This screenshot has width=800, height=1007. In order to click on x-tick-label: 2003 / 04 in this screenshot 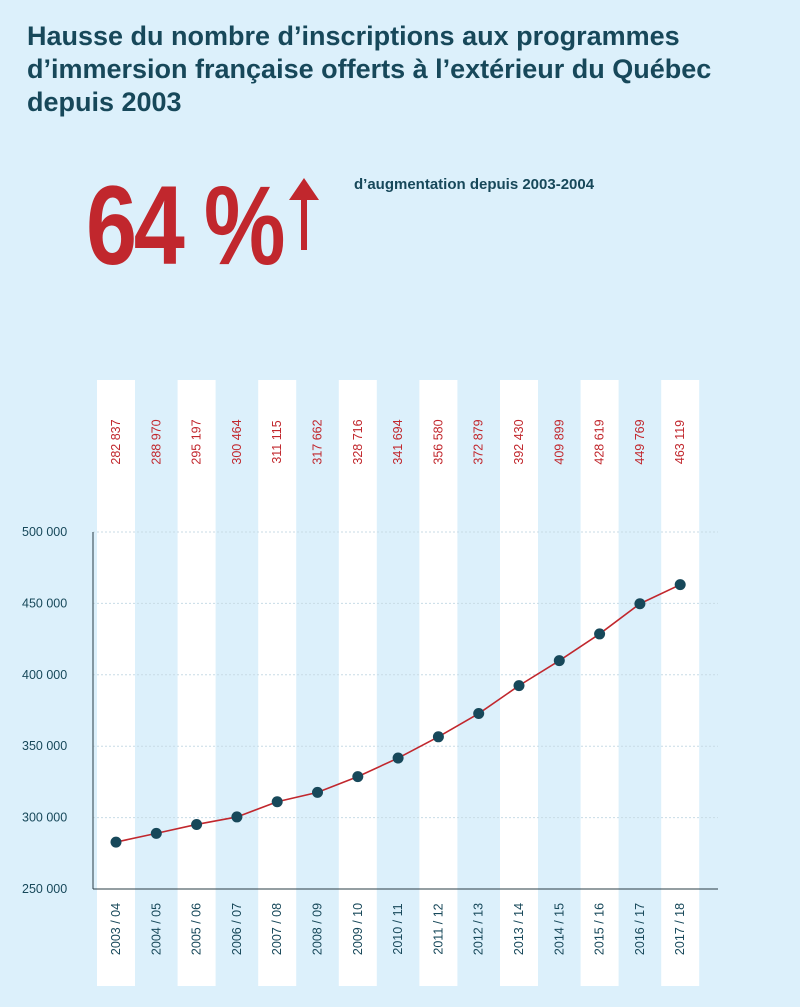, I will do `click(116, 929)`.